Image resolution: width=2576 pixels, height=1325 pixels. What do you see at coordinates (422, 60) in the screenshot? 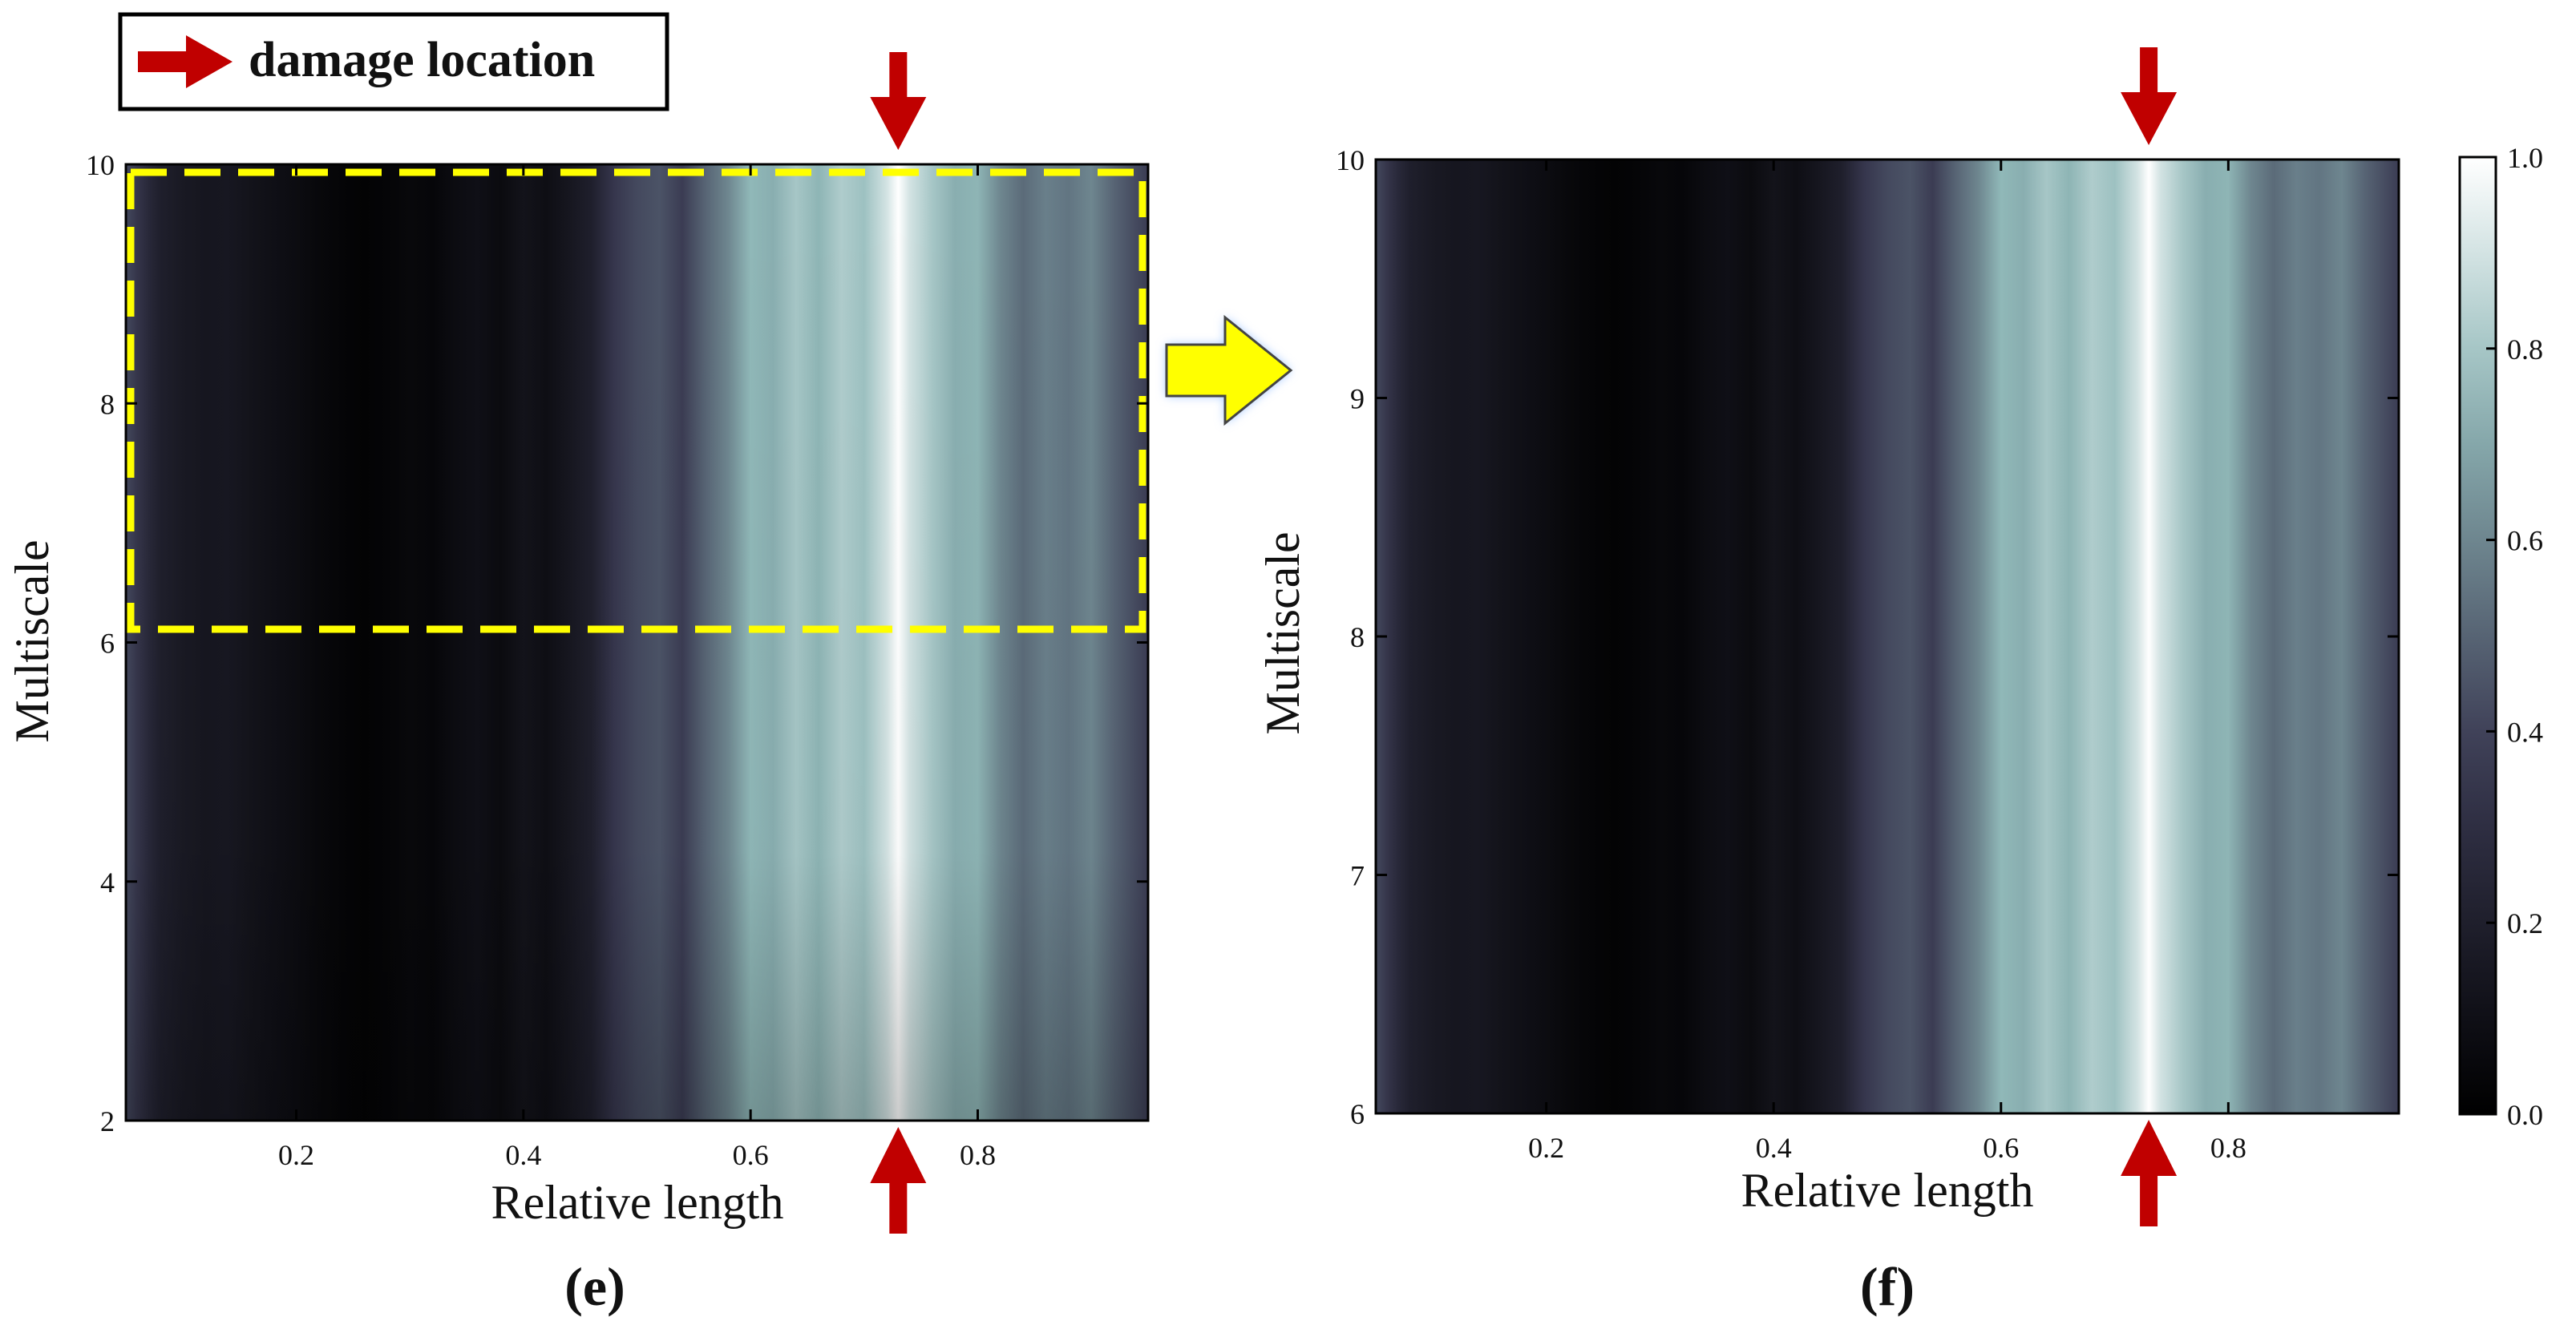
I see `legend-label: damage location` at bounding box center [422, 60].